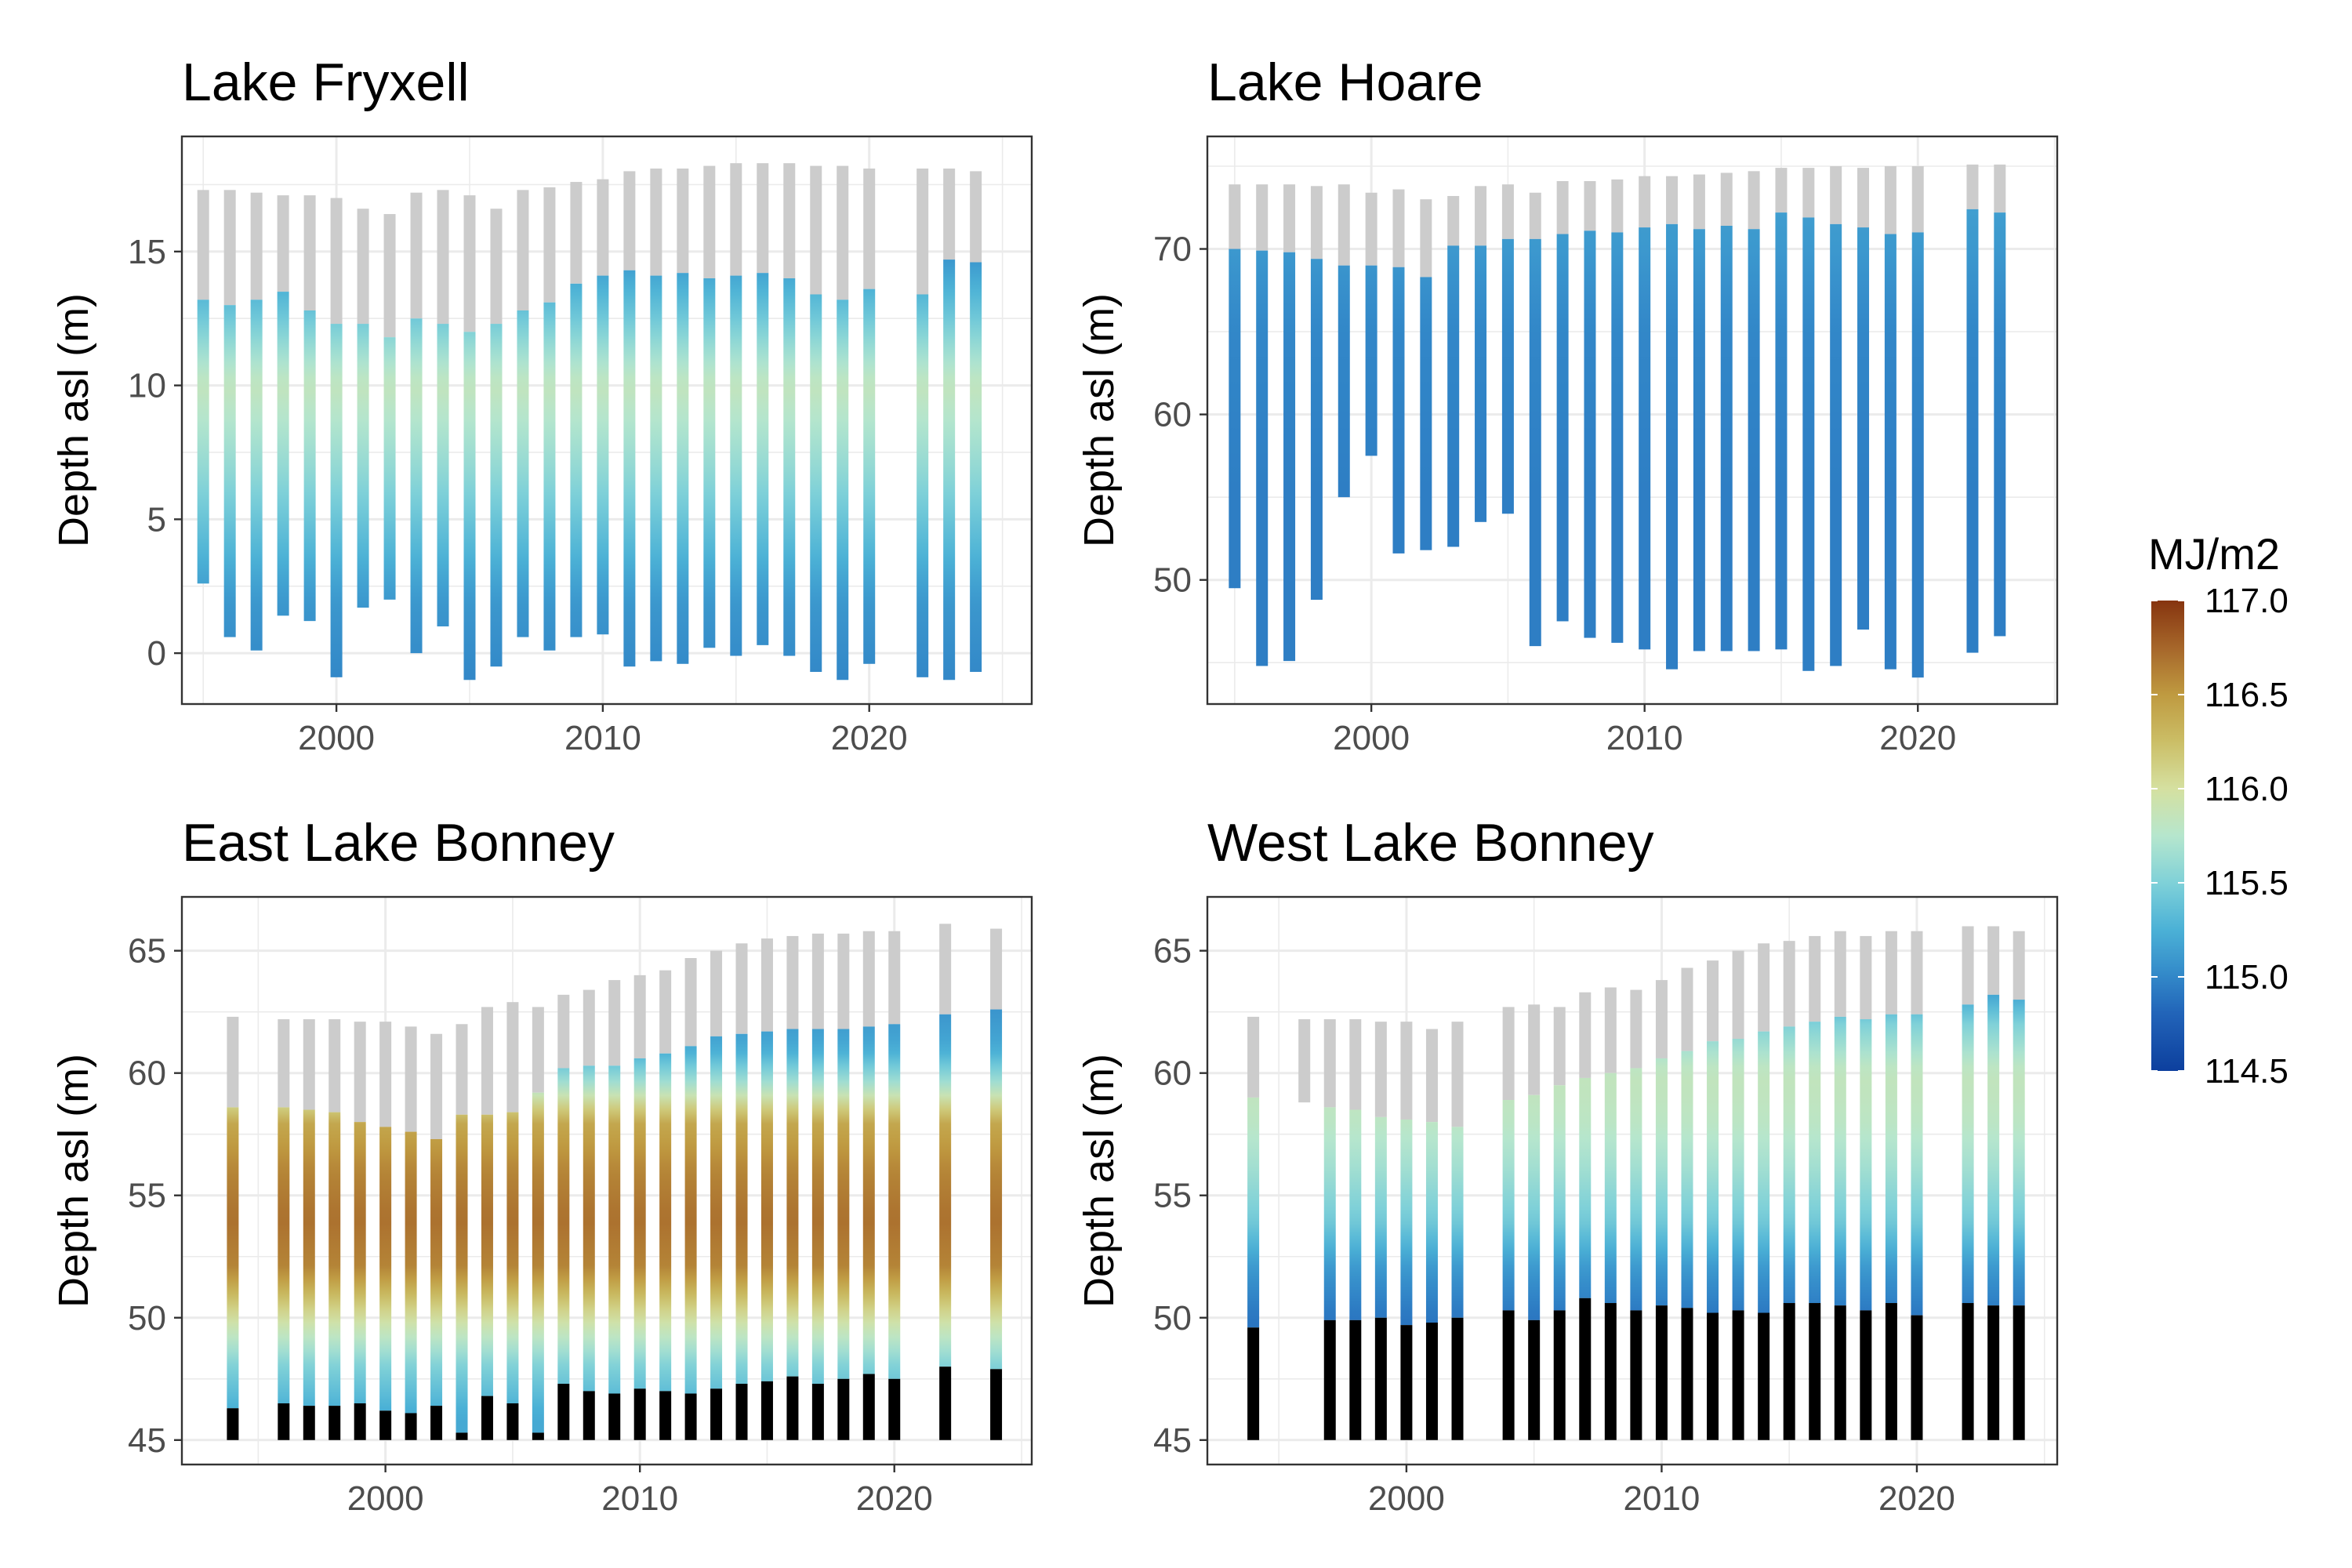  Describe the element at coordinates (336, 738) in the screenshot. I see `x-tick-label: 2000` at that location.